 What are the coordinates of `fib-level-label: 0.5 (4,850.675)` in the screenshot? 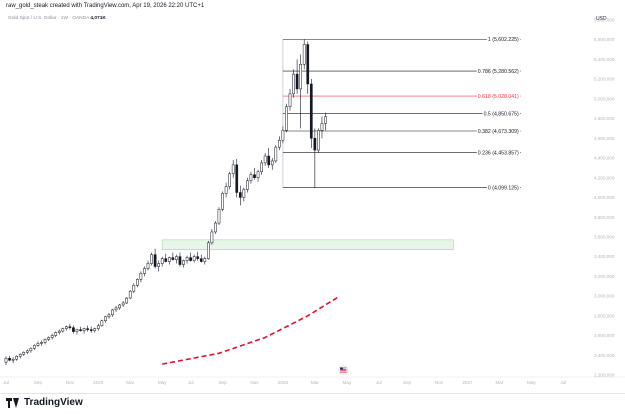 It's located at (501, 114).